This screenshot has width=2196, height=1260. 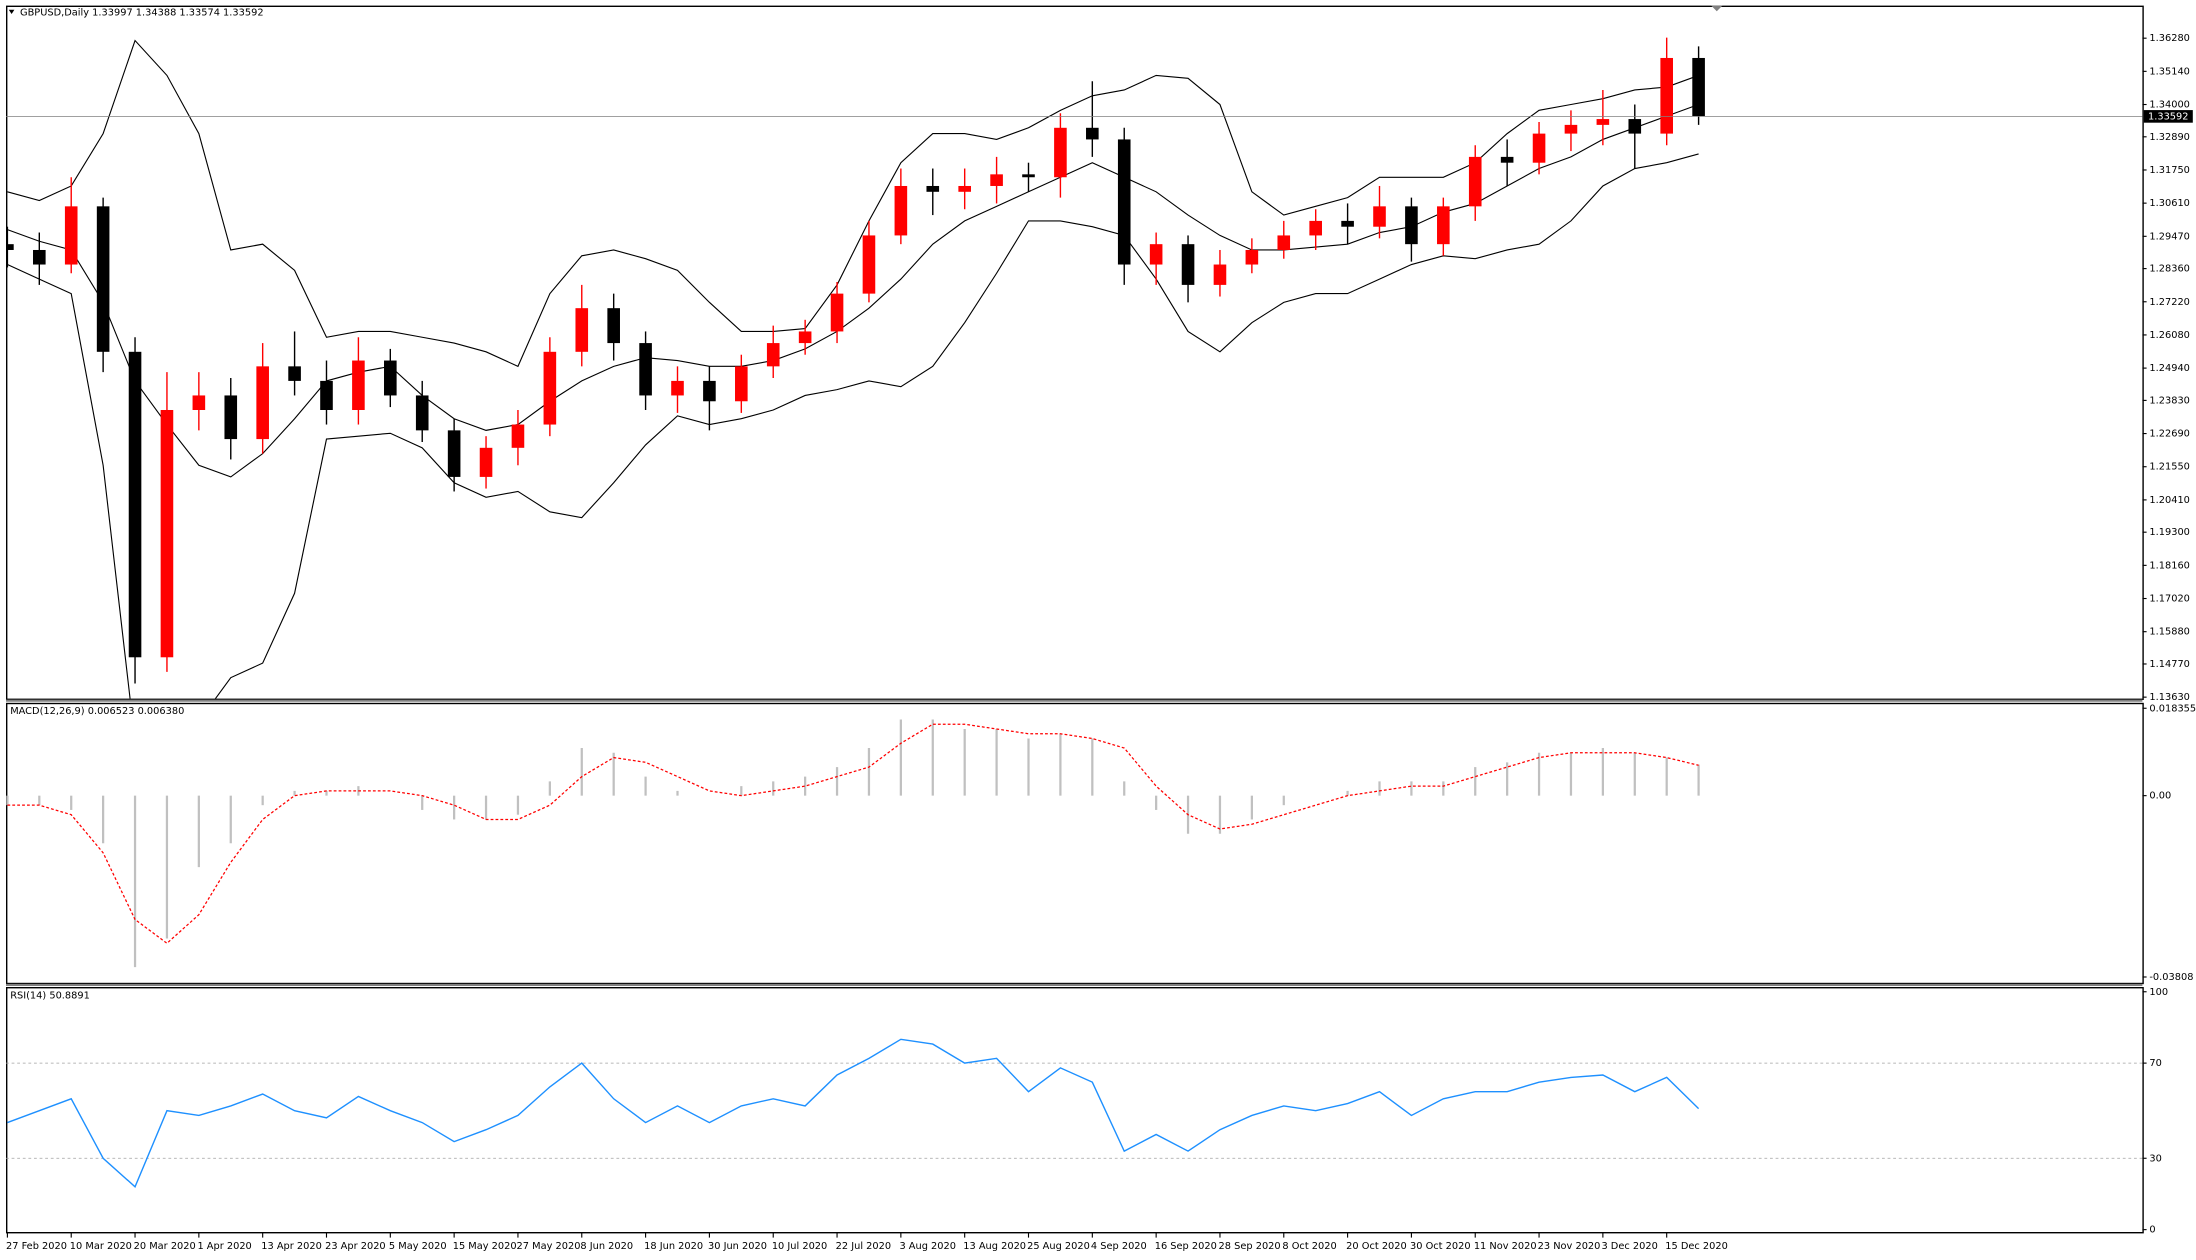 I want to click on macd-title: MACD(12,26,9) 0.006523 0.006380, so click(x=97, y=711).